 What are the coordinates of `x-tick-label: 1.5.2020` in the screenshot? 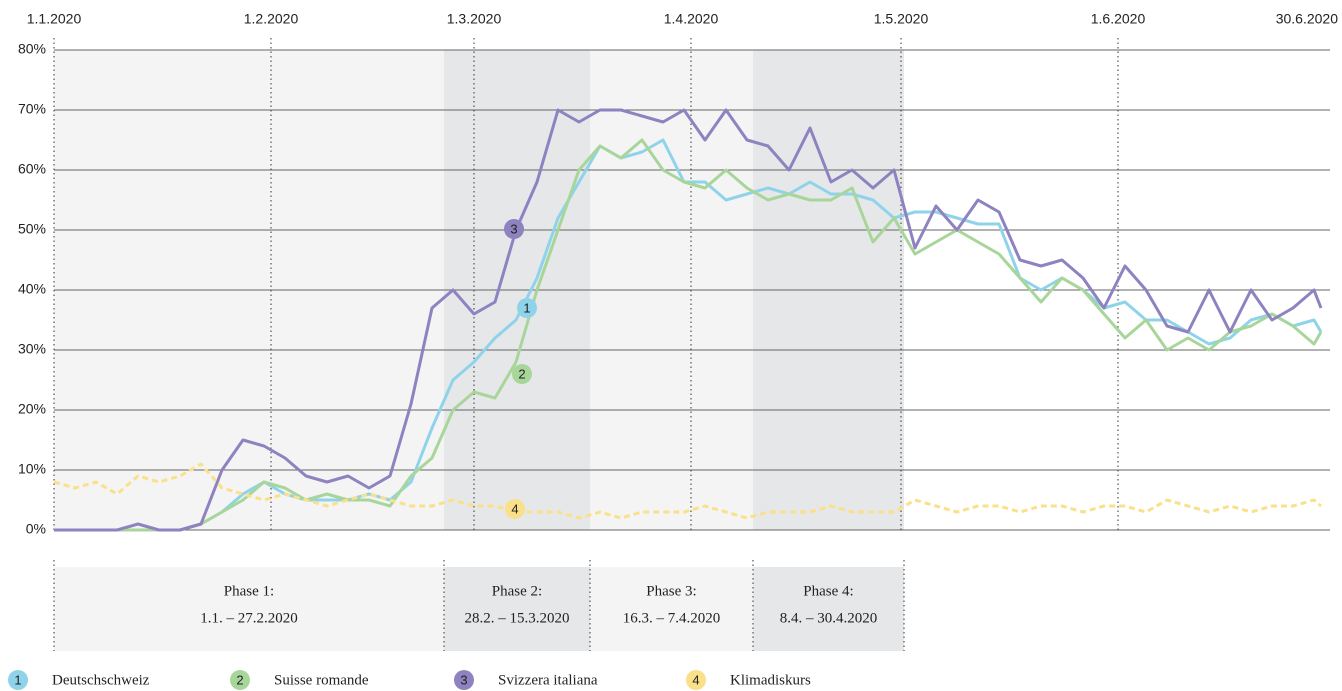 It's located at (901, 19).